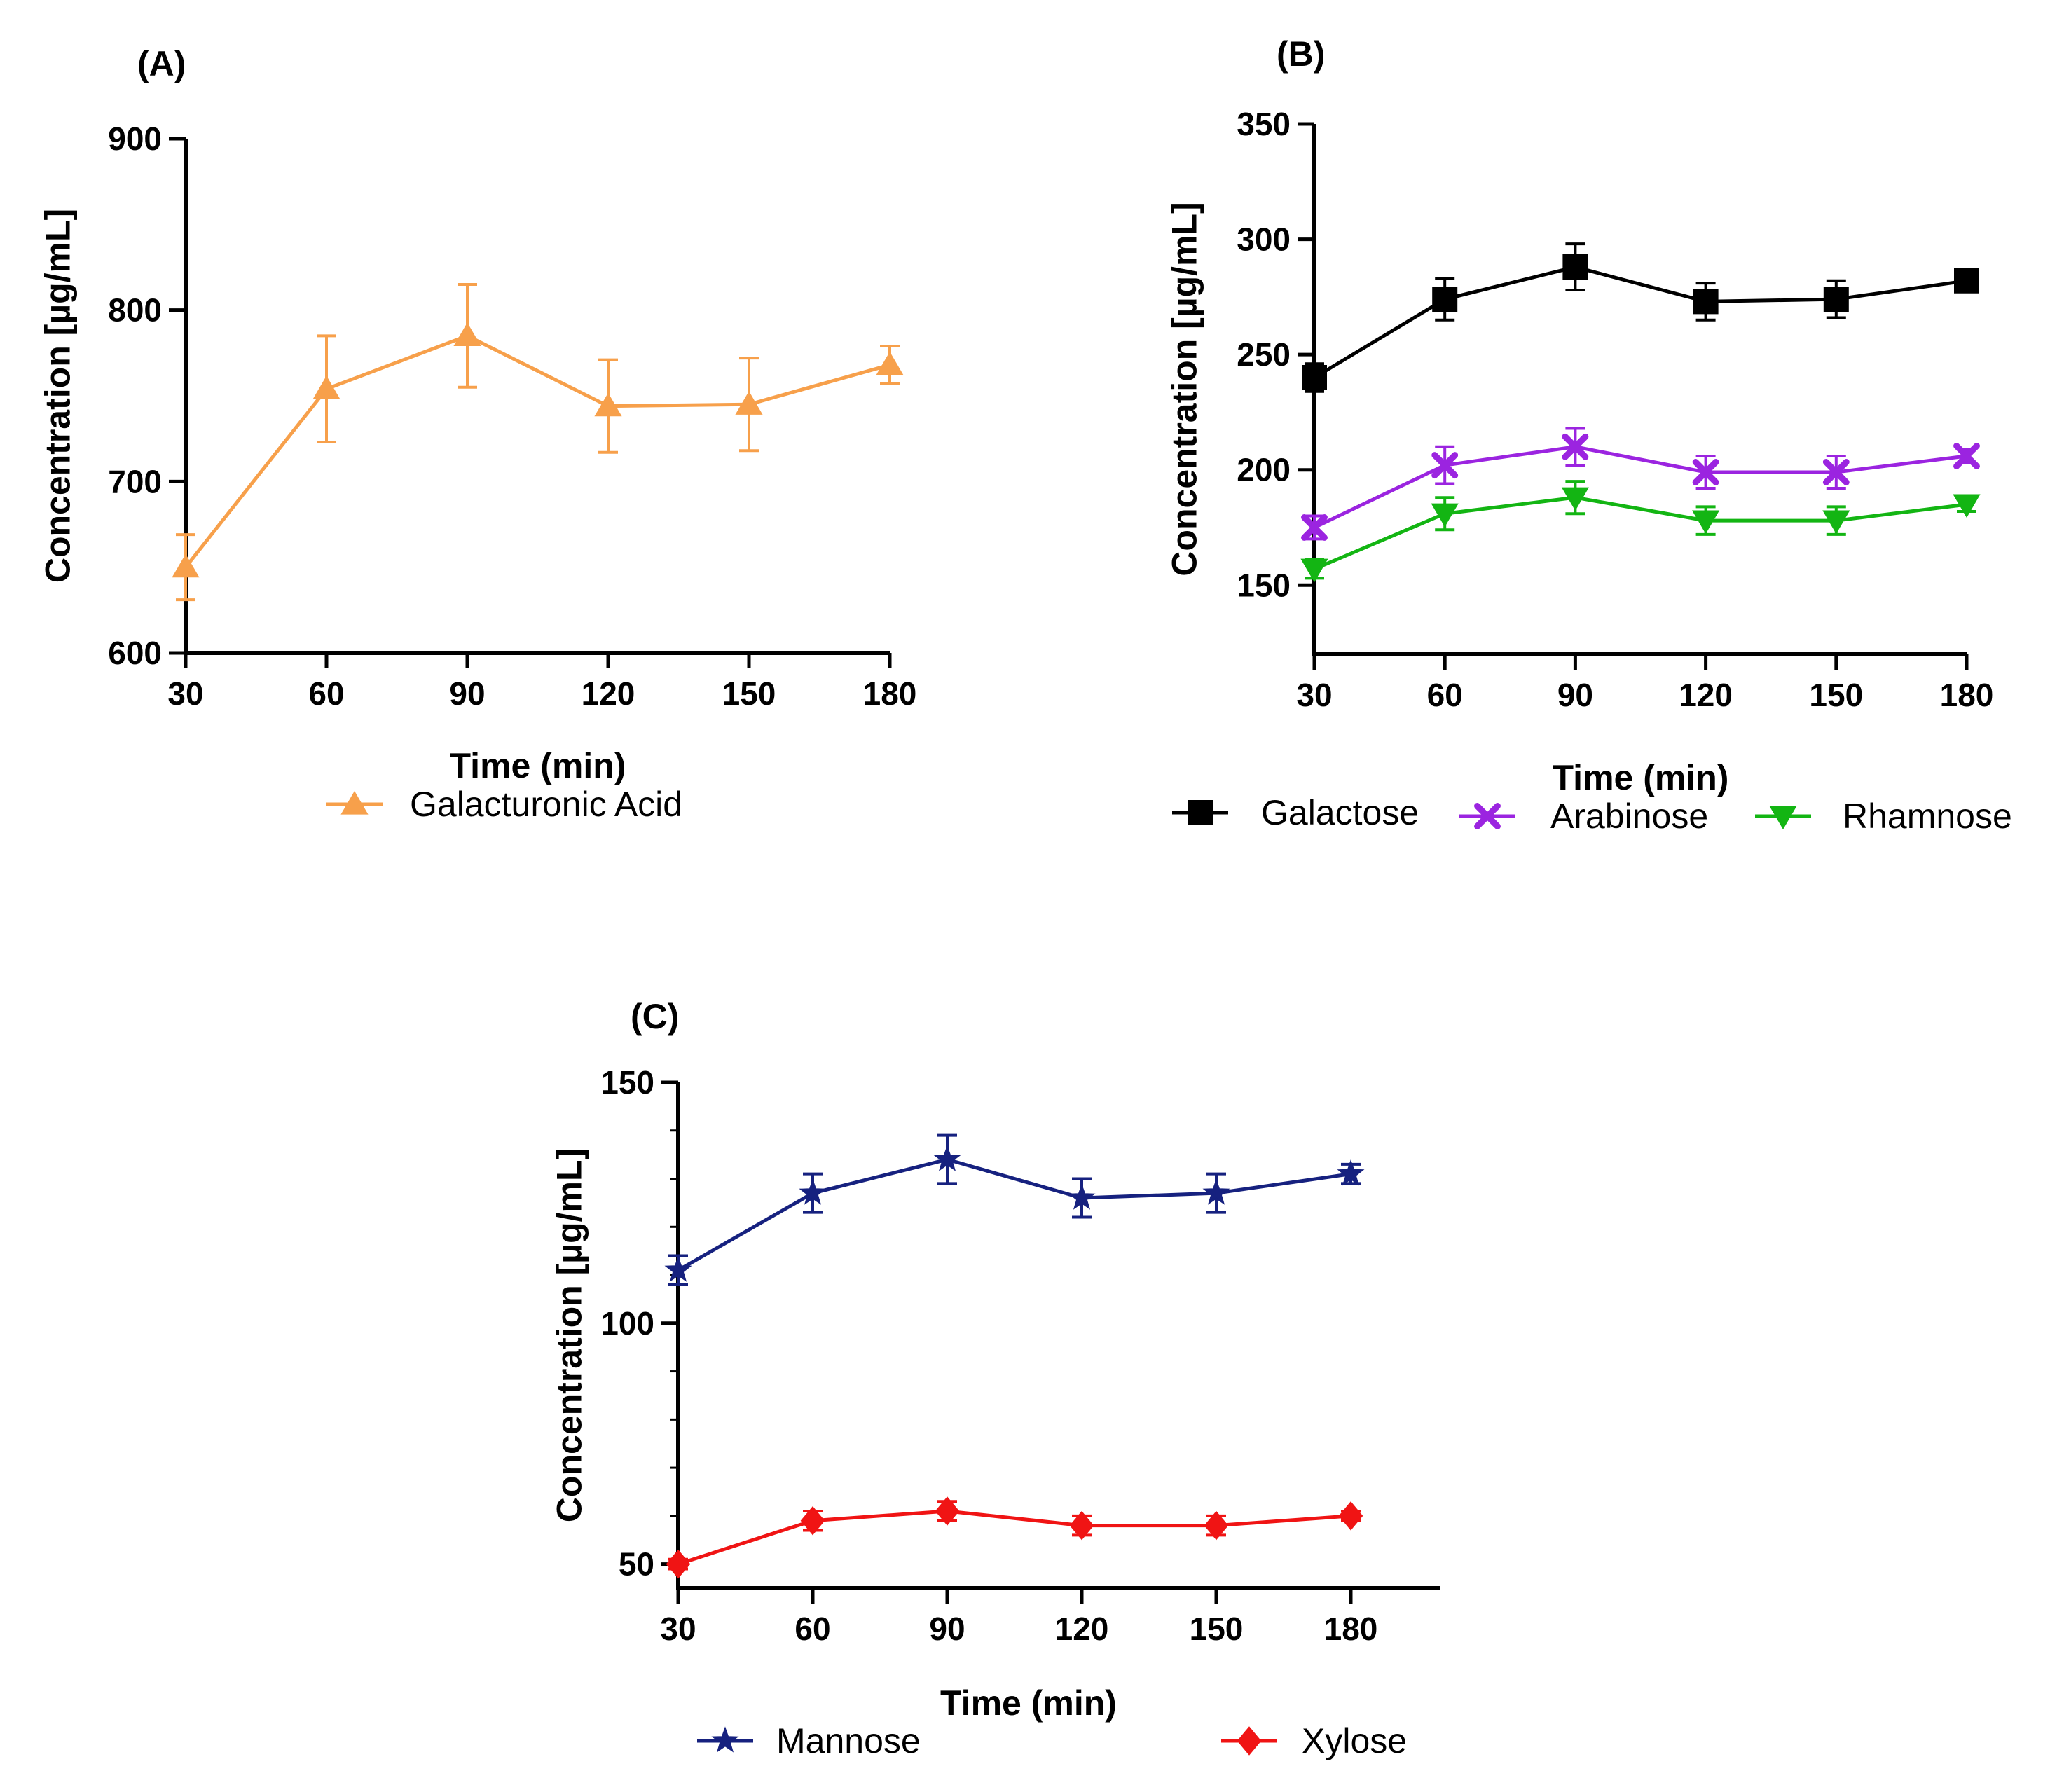  Describe the element at coordinates (1927, 816) in the screenshot. I see `legend-label: Rhamnose` at that location.